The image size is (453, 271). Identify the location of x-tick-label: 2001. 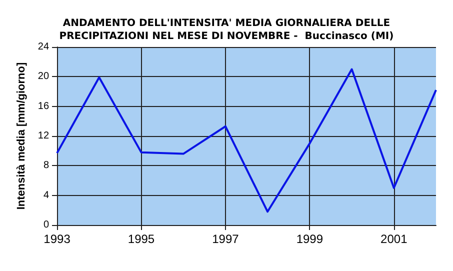
(394, 239).